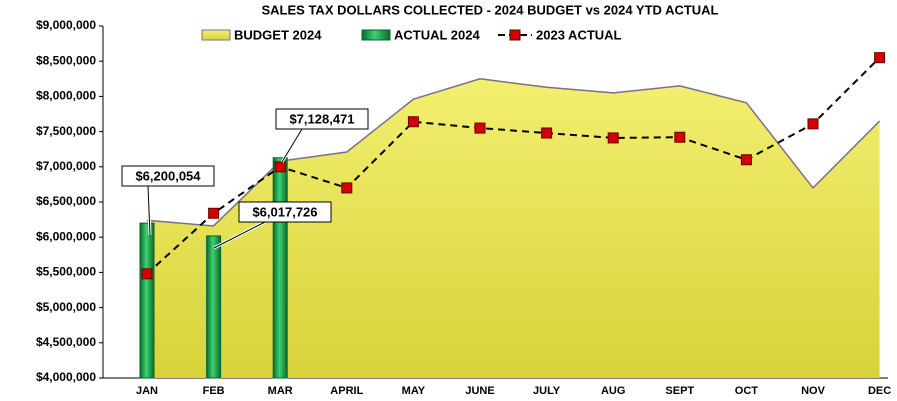 The height and width of the screenshot is (401, 897). What do you see at coordinates (66, 236) in the screenshot?
I see `y-tick-label: $6,000,000` at bounding box center [66, 236].